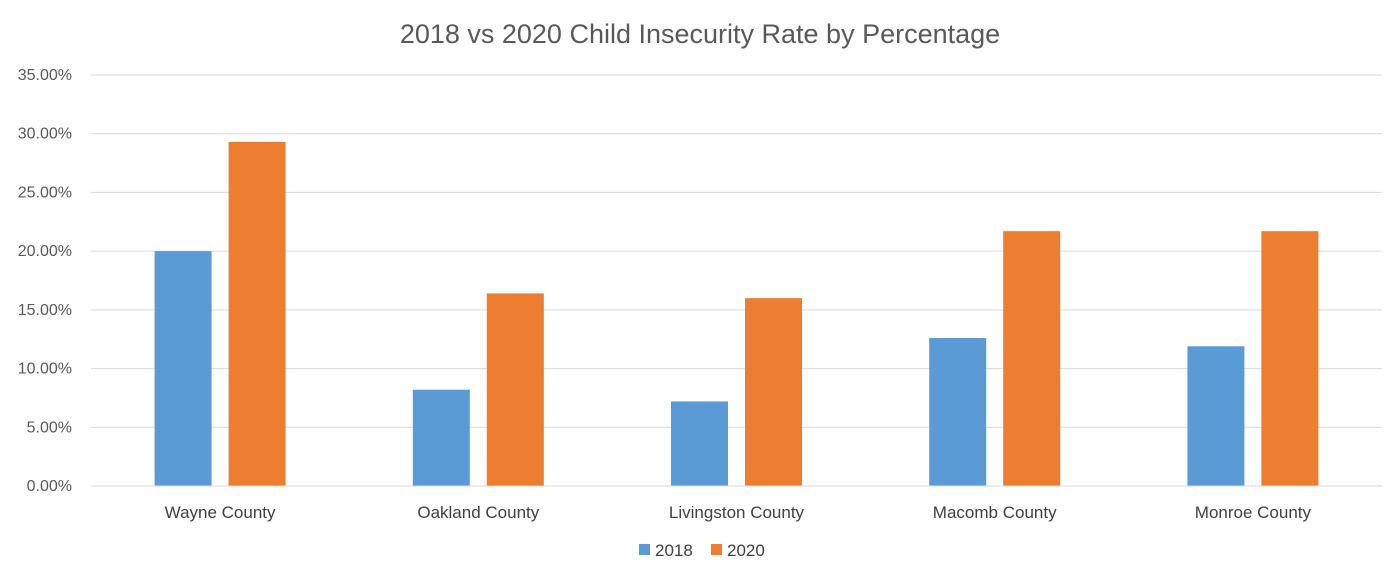 This screenshot has height=579, width=1400. What do you see at coordinates (716, 549) in the screenshot?
I see `legend-swatch-2020` at bounding box center [716, 549].